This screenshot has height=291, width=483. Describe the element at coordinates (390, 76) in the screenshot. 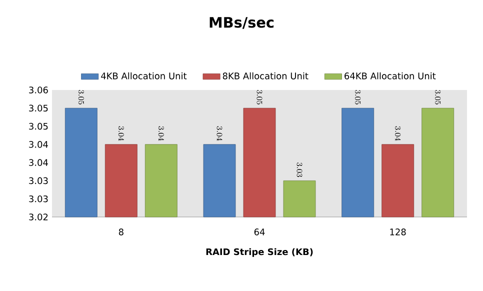

I see `legend-label: 64KB Allocation Unit` at that location.